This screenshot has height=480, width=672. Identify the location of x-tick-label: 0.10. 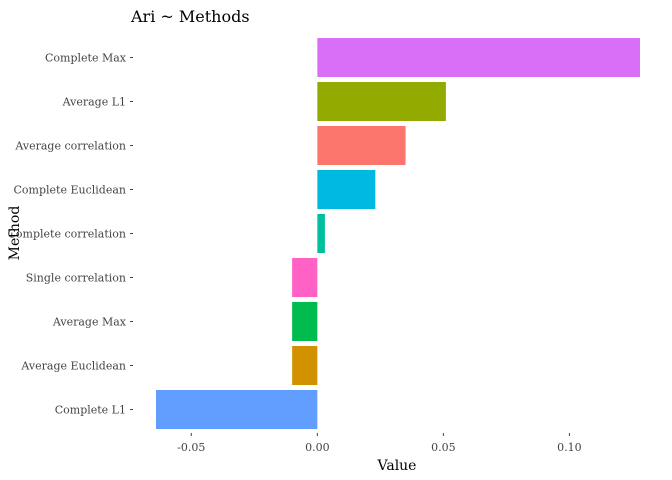
(569, 447).